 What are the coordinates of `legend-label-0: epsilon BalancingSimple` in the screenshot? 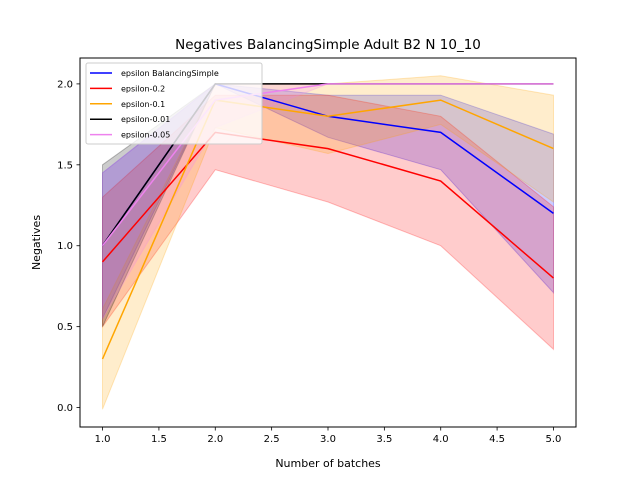 It's located at (170, 73).